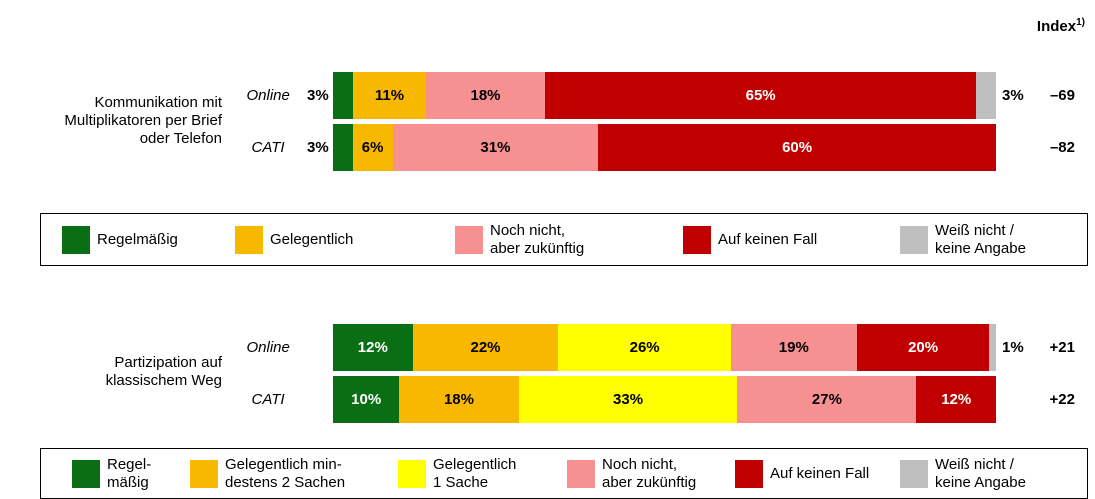 The height and width of the screenshot is (499, 1095). What do you see at coordinates (1062, 347) in the screenshot?
I see `index-value: +21` at bounding box center [1062, 347].